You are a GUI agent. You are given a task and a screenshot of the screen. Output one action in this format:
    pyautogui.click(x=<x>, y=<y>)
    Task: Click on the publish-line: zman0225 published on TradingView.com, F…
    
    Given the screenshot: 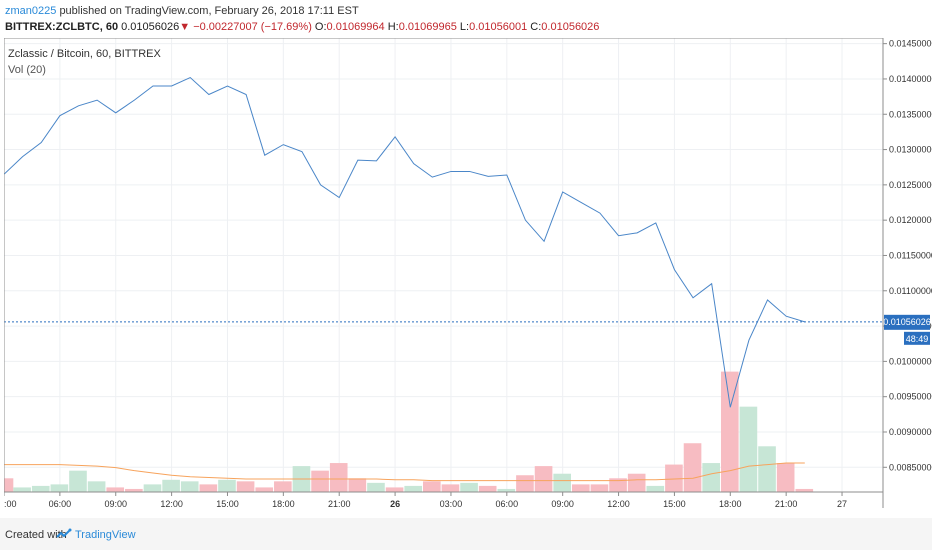 What is the action you would take?
    pyautogui.click(x=182, y=11)
    